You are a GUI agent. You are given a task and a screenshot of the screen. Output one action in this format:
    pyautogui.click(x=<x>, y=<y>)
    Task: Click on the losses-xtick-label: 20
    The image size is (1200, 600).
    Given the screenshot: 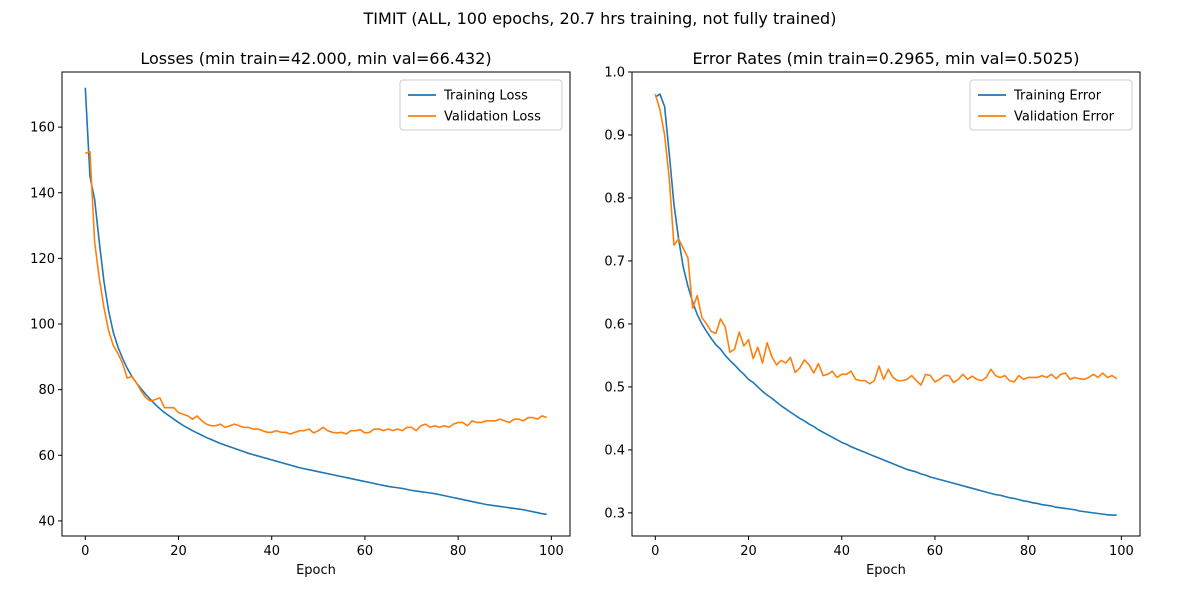 What is the action you would take?
    pyautogui.click(x=178, y=551)
    